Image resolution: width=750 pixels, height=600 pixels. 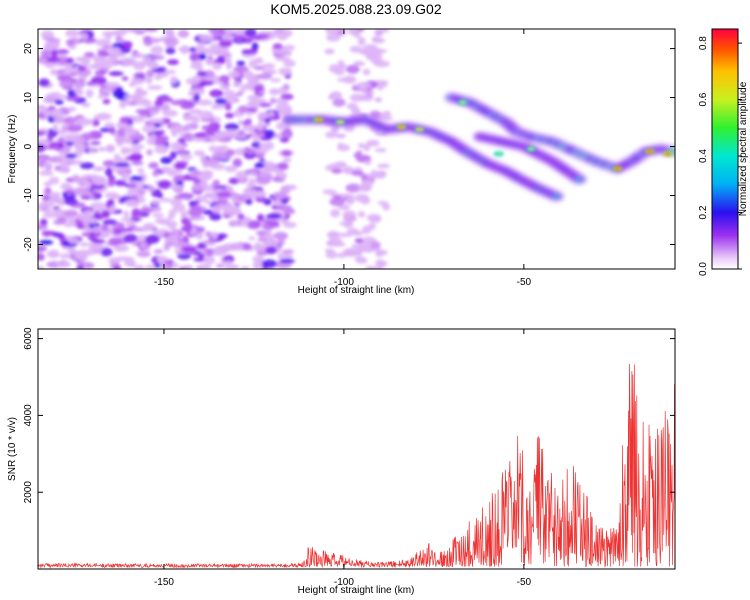 What do you see at coordinates (356, 590) in the screenshot?
I see `snr-x-axis-label: Height of straight line (km)` at bounding box center [356, 590].